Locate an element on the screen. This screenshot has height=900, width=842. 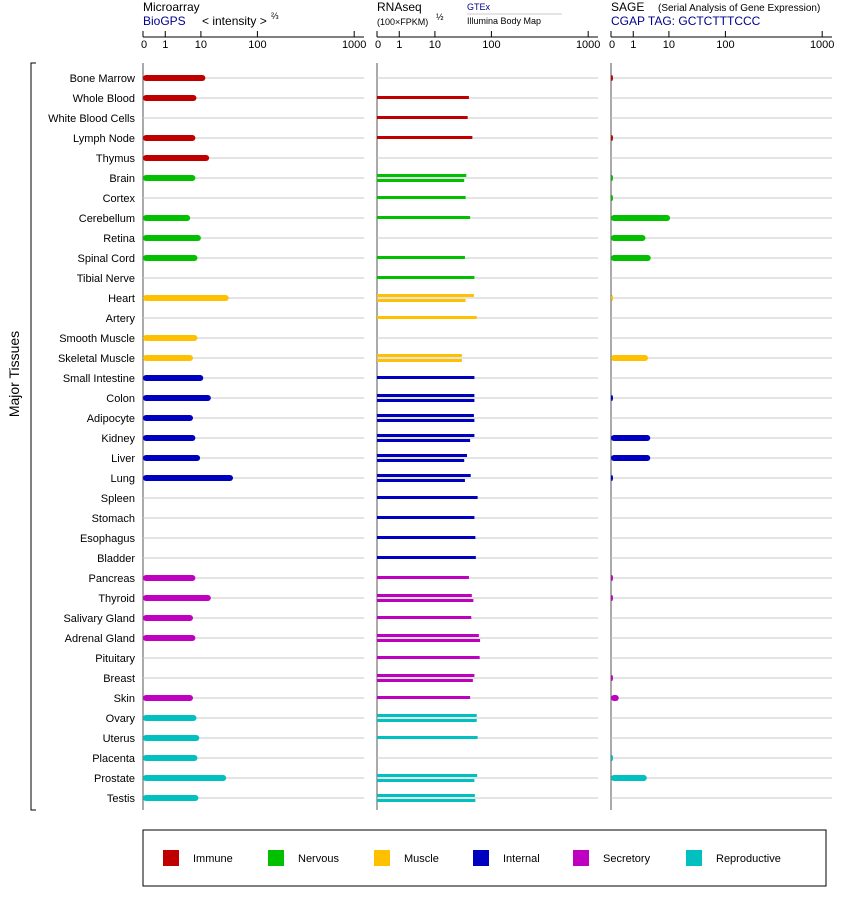
sage-subtitle: (Serial Analysis of Gene Expression) is located at coordinates (739, 8).